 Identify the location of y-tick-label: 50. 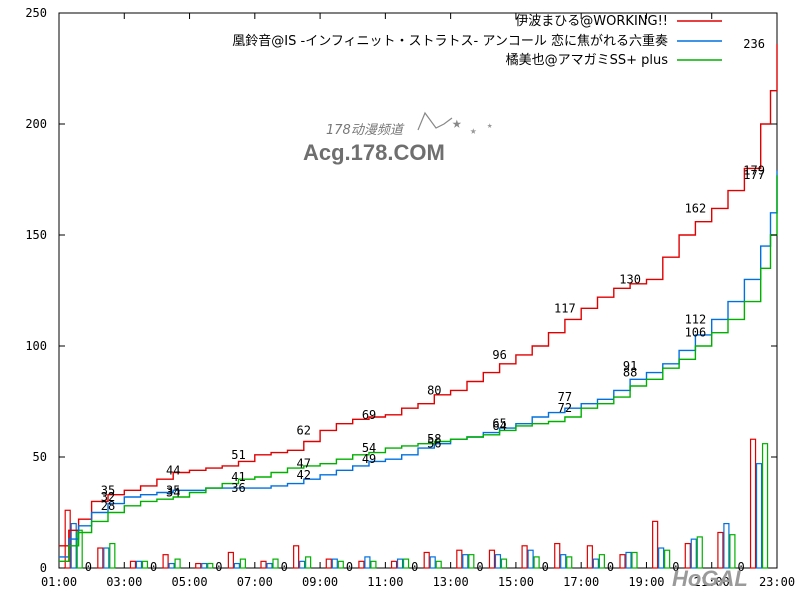
(40, 457).